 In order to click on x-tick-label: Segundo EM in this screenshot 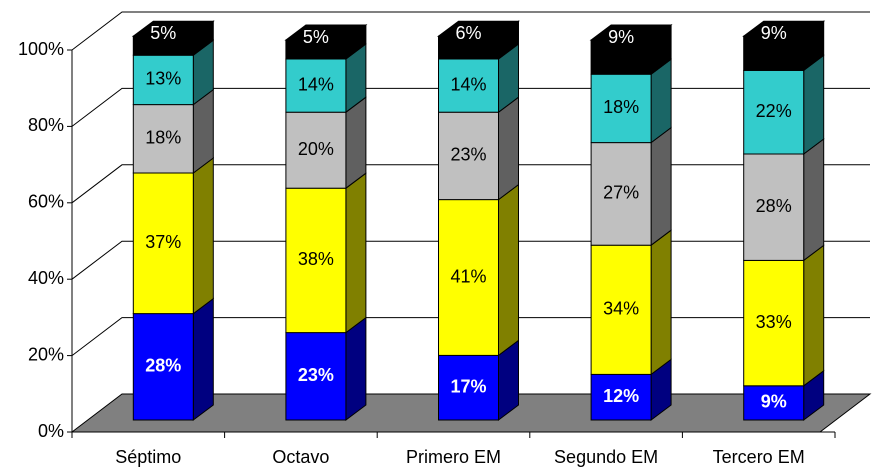, I will do `click(606, 457)`.